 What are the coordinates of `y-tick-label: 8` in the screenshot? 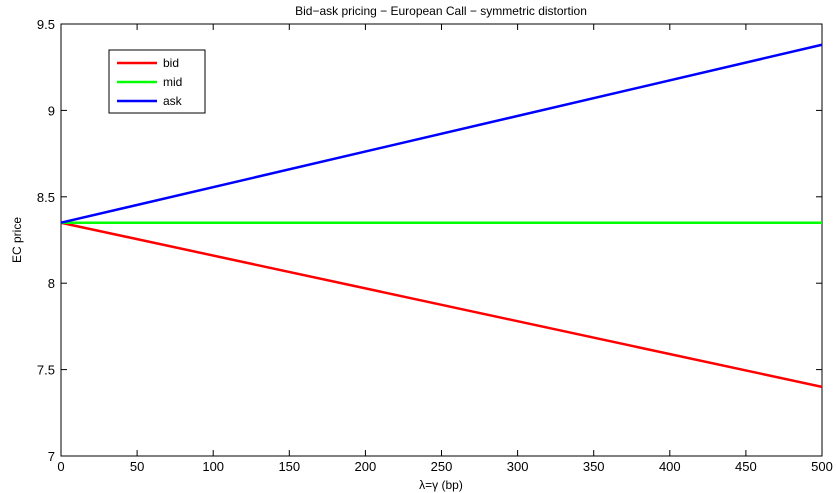 It's located at (51, 283).